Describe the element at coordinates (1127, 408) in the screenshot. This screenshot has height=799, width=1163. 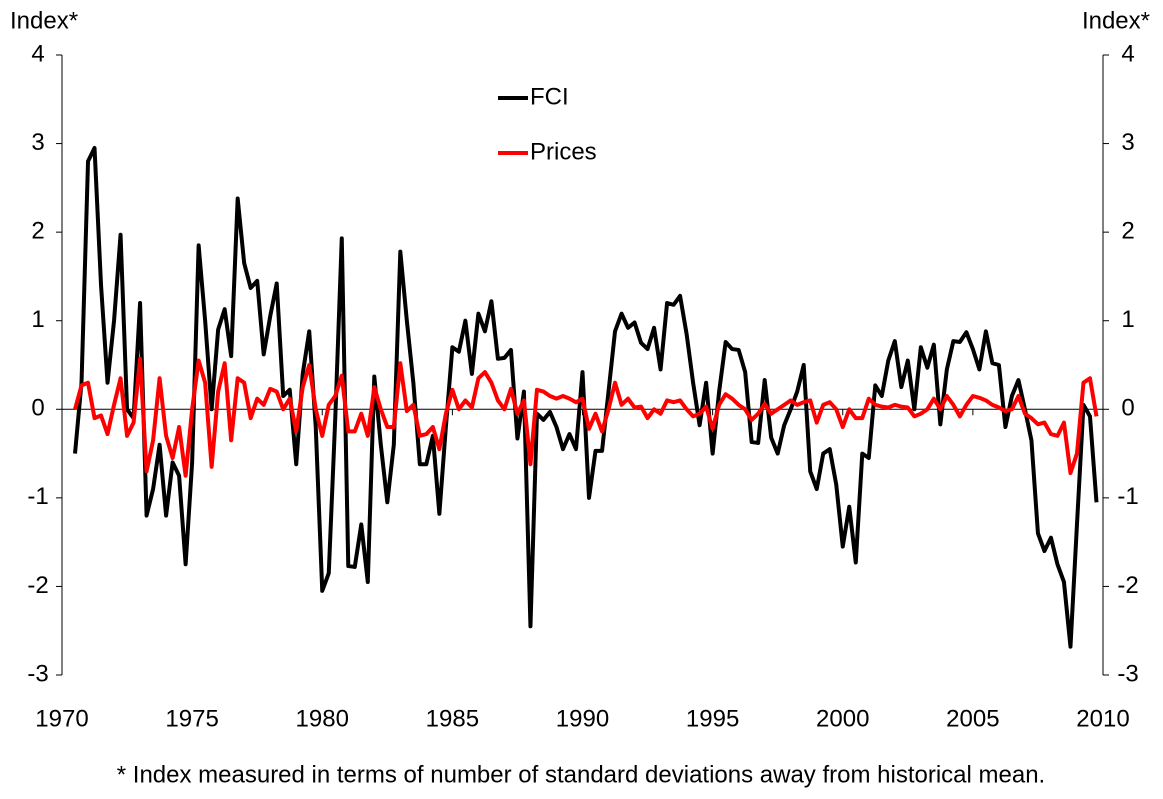
I see `y2-tick-label: 0` at that location.